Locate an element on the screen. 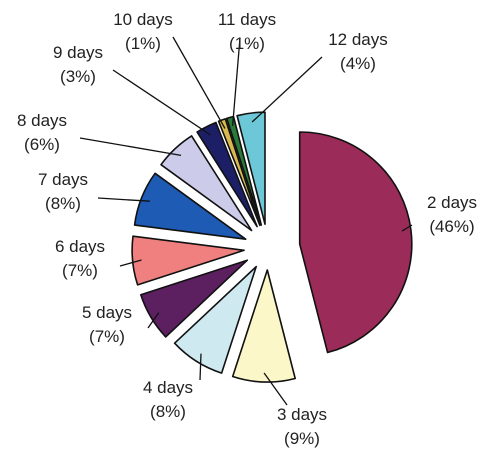 The width and height of the screenshot is (485, 457). leader-line-10-days is located at coordinates (199, 82).